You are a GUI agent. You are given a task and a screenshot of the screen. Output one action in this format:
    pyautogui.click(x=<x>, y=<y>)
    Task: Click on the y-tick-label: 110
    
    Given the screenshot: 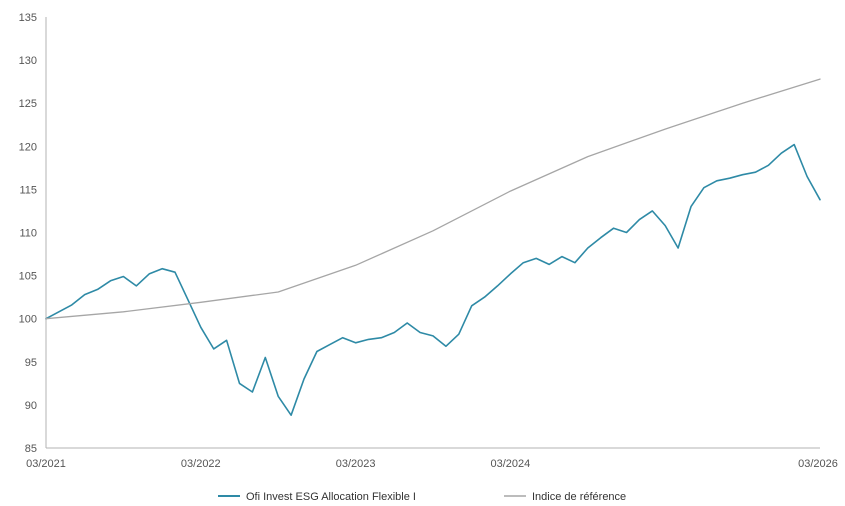 What is the action you would take?
    pyautogui.click(x=28, y=234)
    